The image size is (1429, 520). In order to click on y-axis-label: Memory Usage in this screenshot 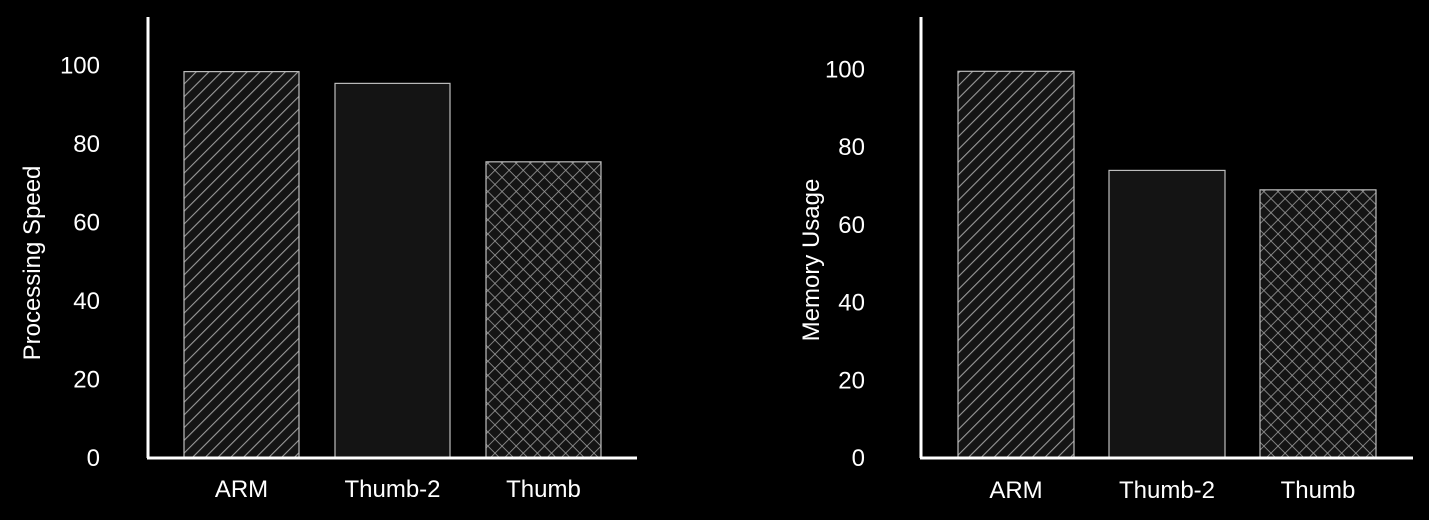, I will do `click(811, 260)`.